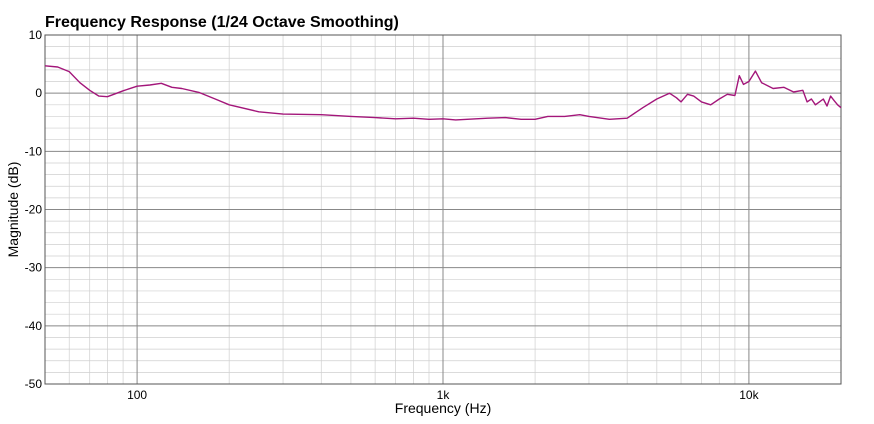 The image size is (874, 424). I want to click on y-tick-label: -20, so click(34, 210).